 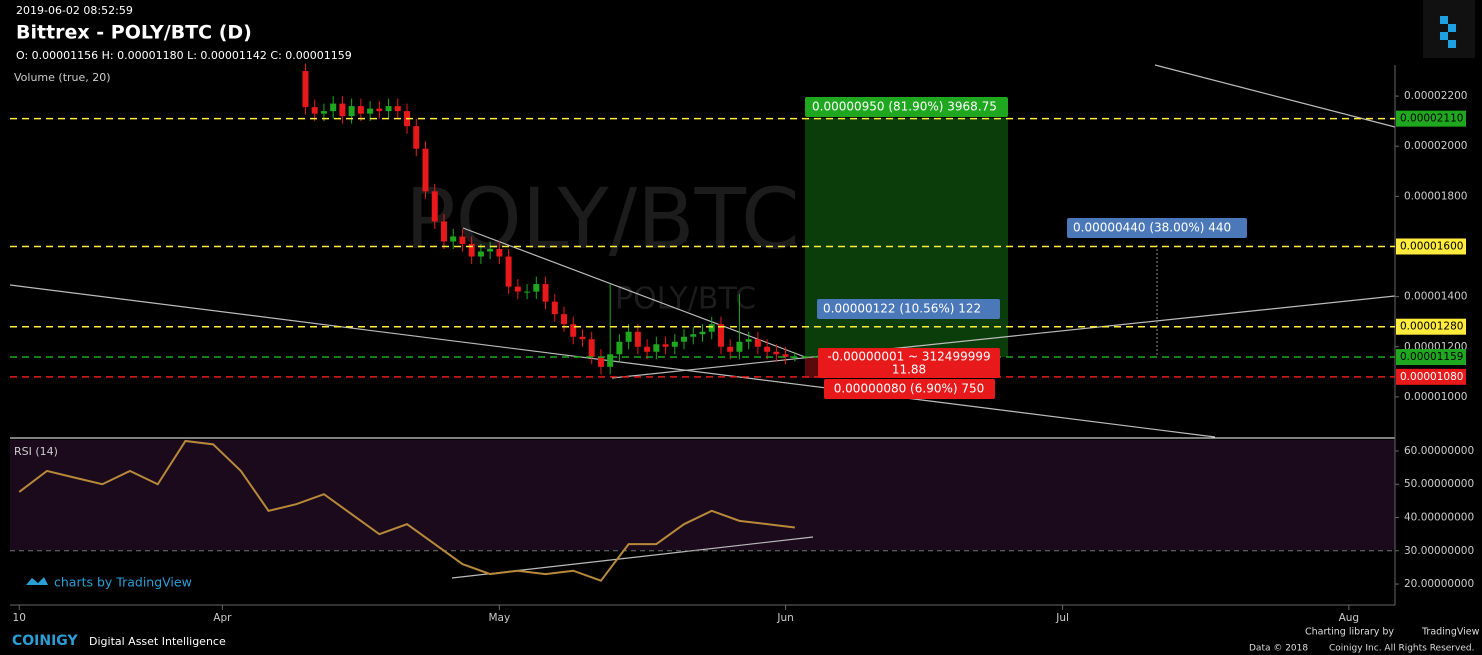 What do you see at coordinates (222, 618) in the screenshot?
I see `x-tick-label: Apr` at bounding box center [222, 618].